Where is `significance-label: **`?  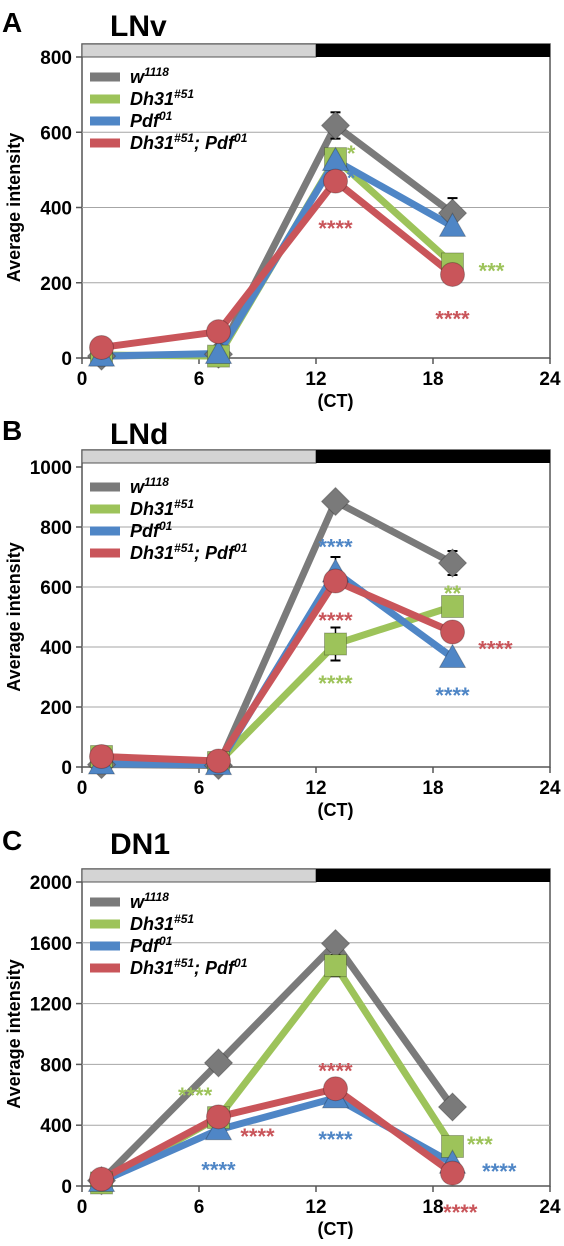
significance-label: ** is located at coordinates (453, 593).